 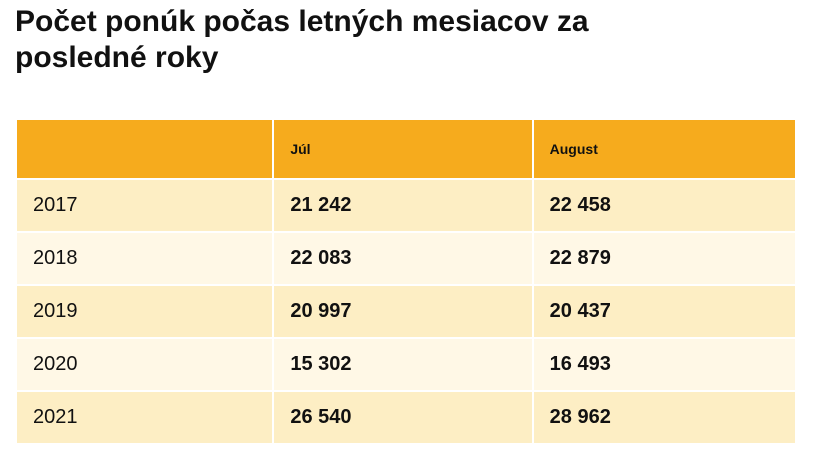 I want to click on table-row: 2017 21 242 22 458, so click(x=406, y=205).